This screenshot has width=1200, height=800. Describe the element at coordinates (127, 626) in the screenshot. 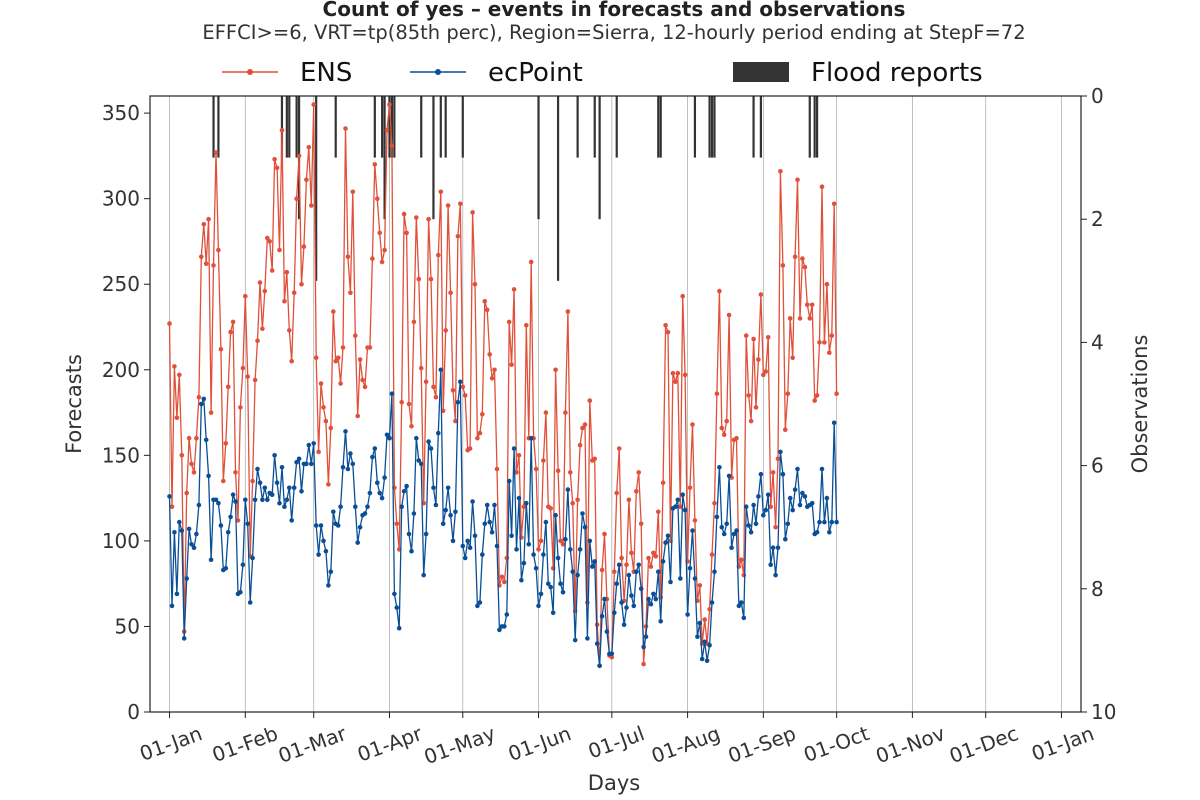

I see `y-tick-label: 50` at that location.